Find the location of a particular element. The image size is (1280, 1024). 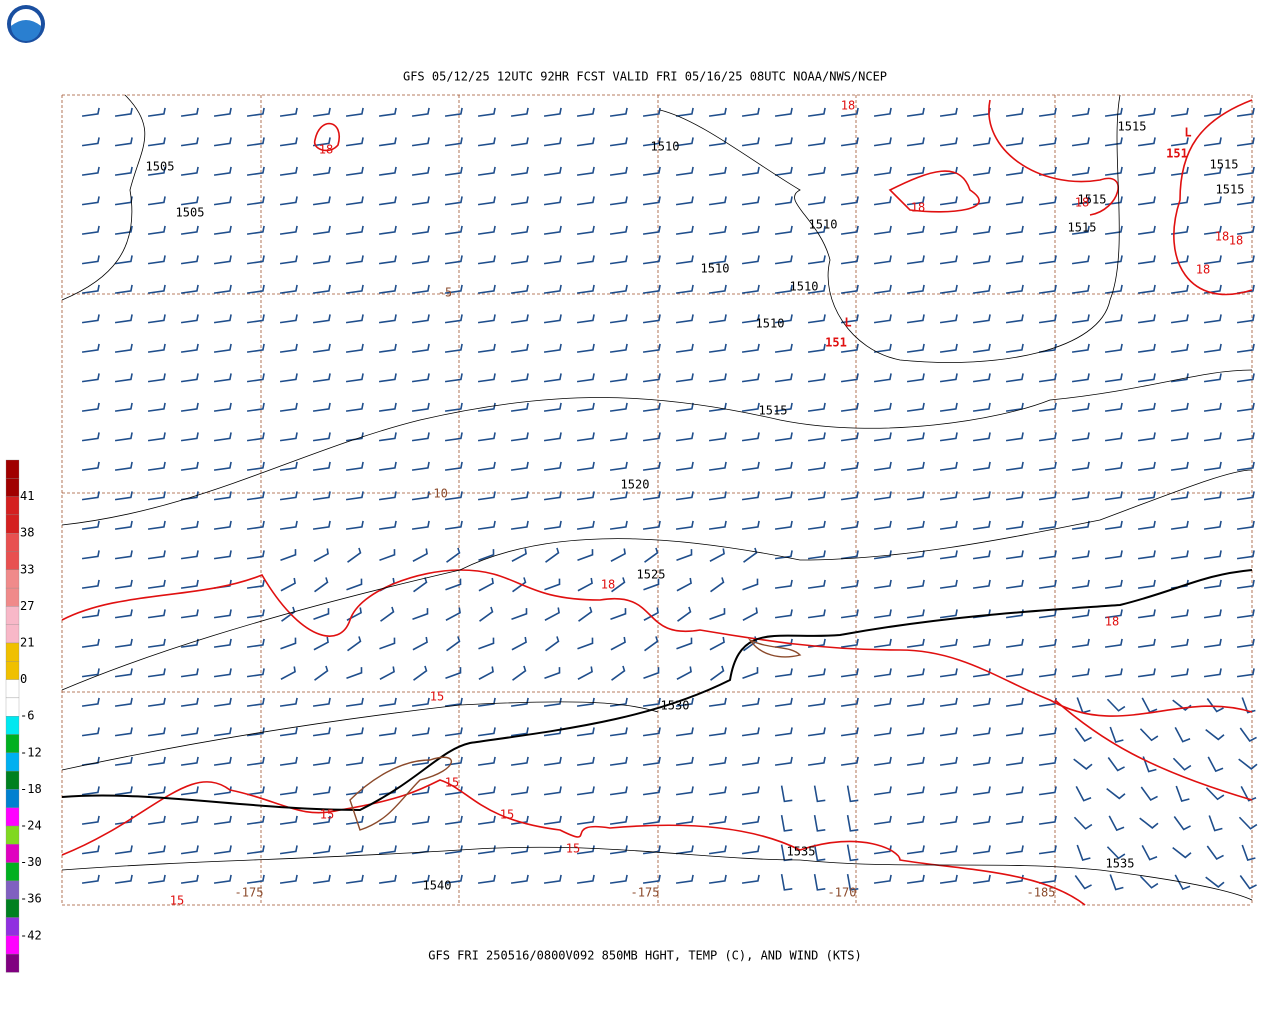

noaa-logo is located at coordinates (26, 24).